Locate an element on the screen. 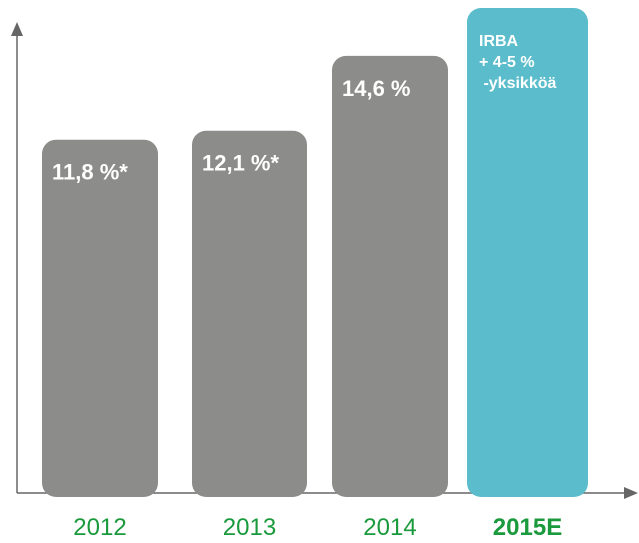 The height and width of the screenshot is (543, 639). x-tick-label: 2015E is located at coordinates (527, 527).